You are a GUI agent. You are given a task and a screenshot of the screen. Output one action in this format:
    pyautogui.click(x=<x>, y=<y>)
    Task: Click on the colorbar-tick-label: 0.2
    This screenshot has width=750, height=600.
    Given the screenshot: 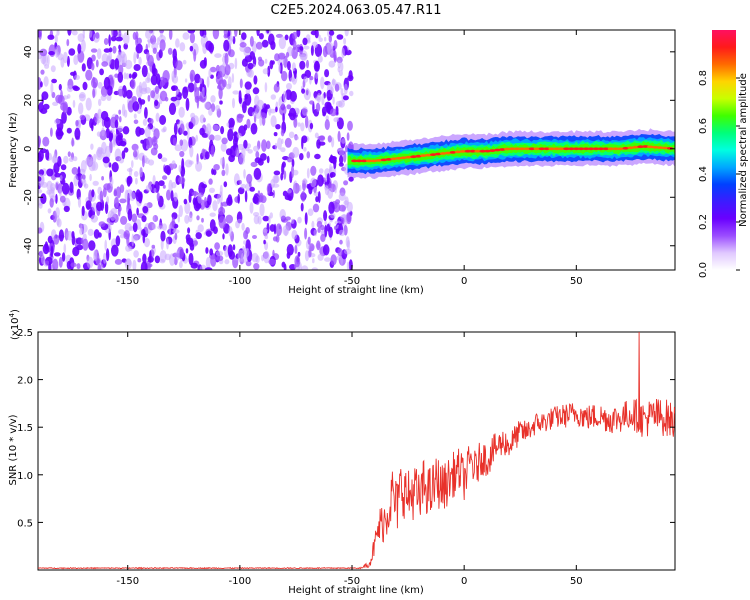 What is the action you would take?
    pyautogui.click(x=703, y=222)
    